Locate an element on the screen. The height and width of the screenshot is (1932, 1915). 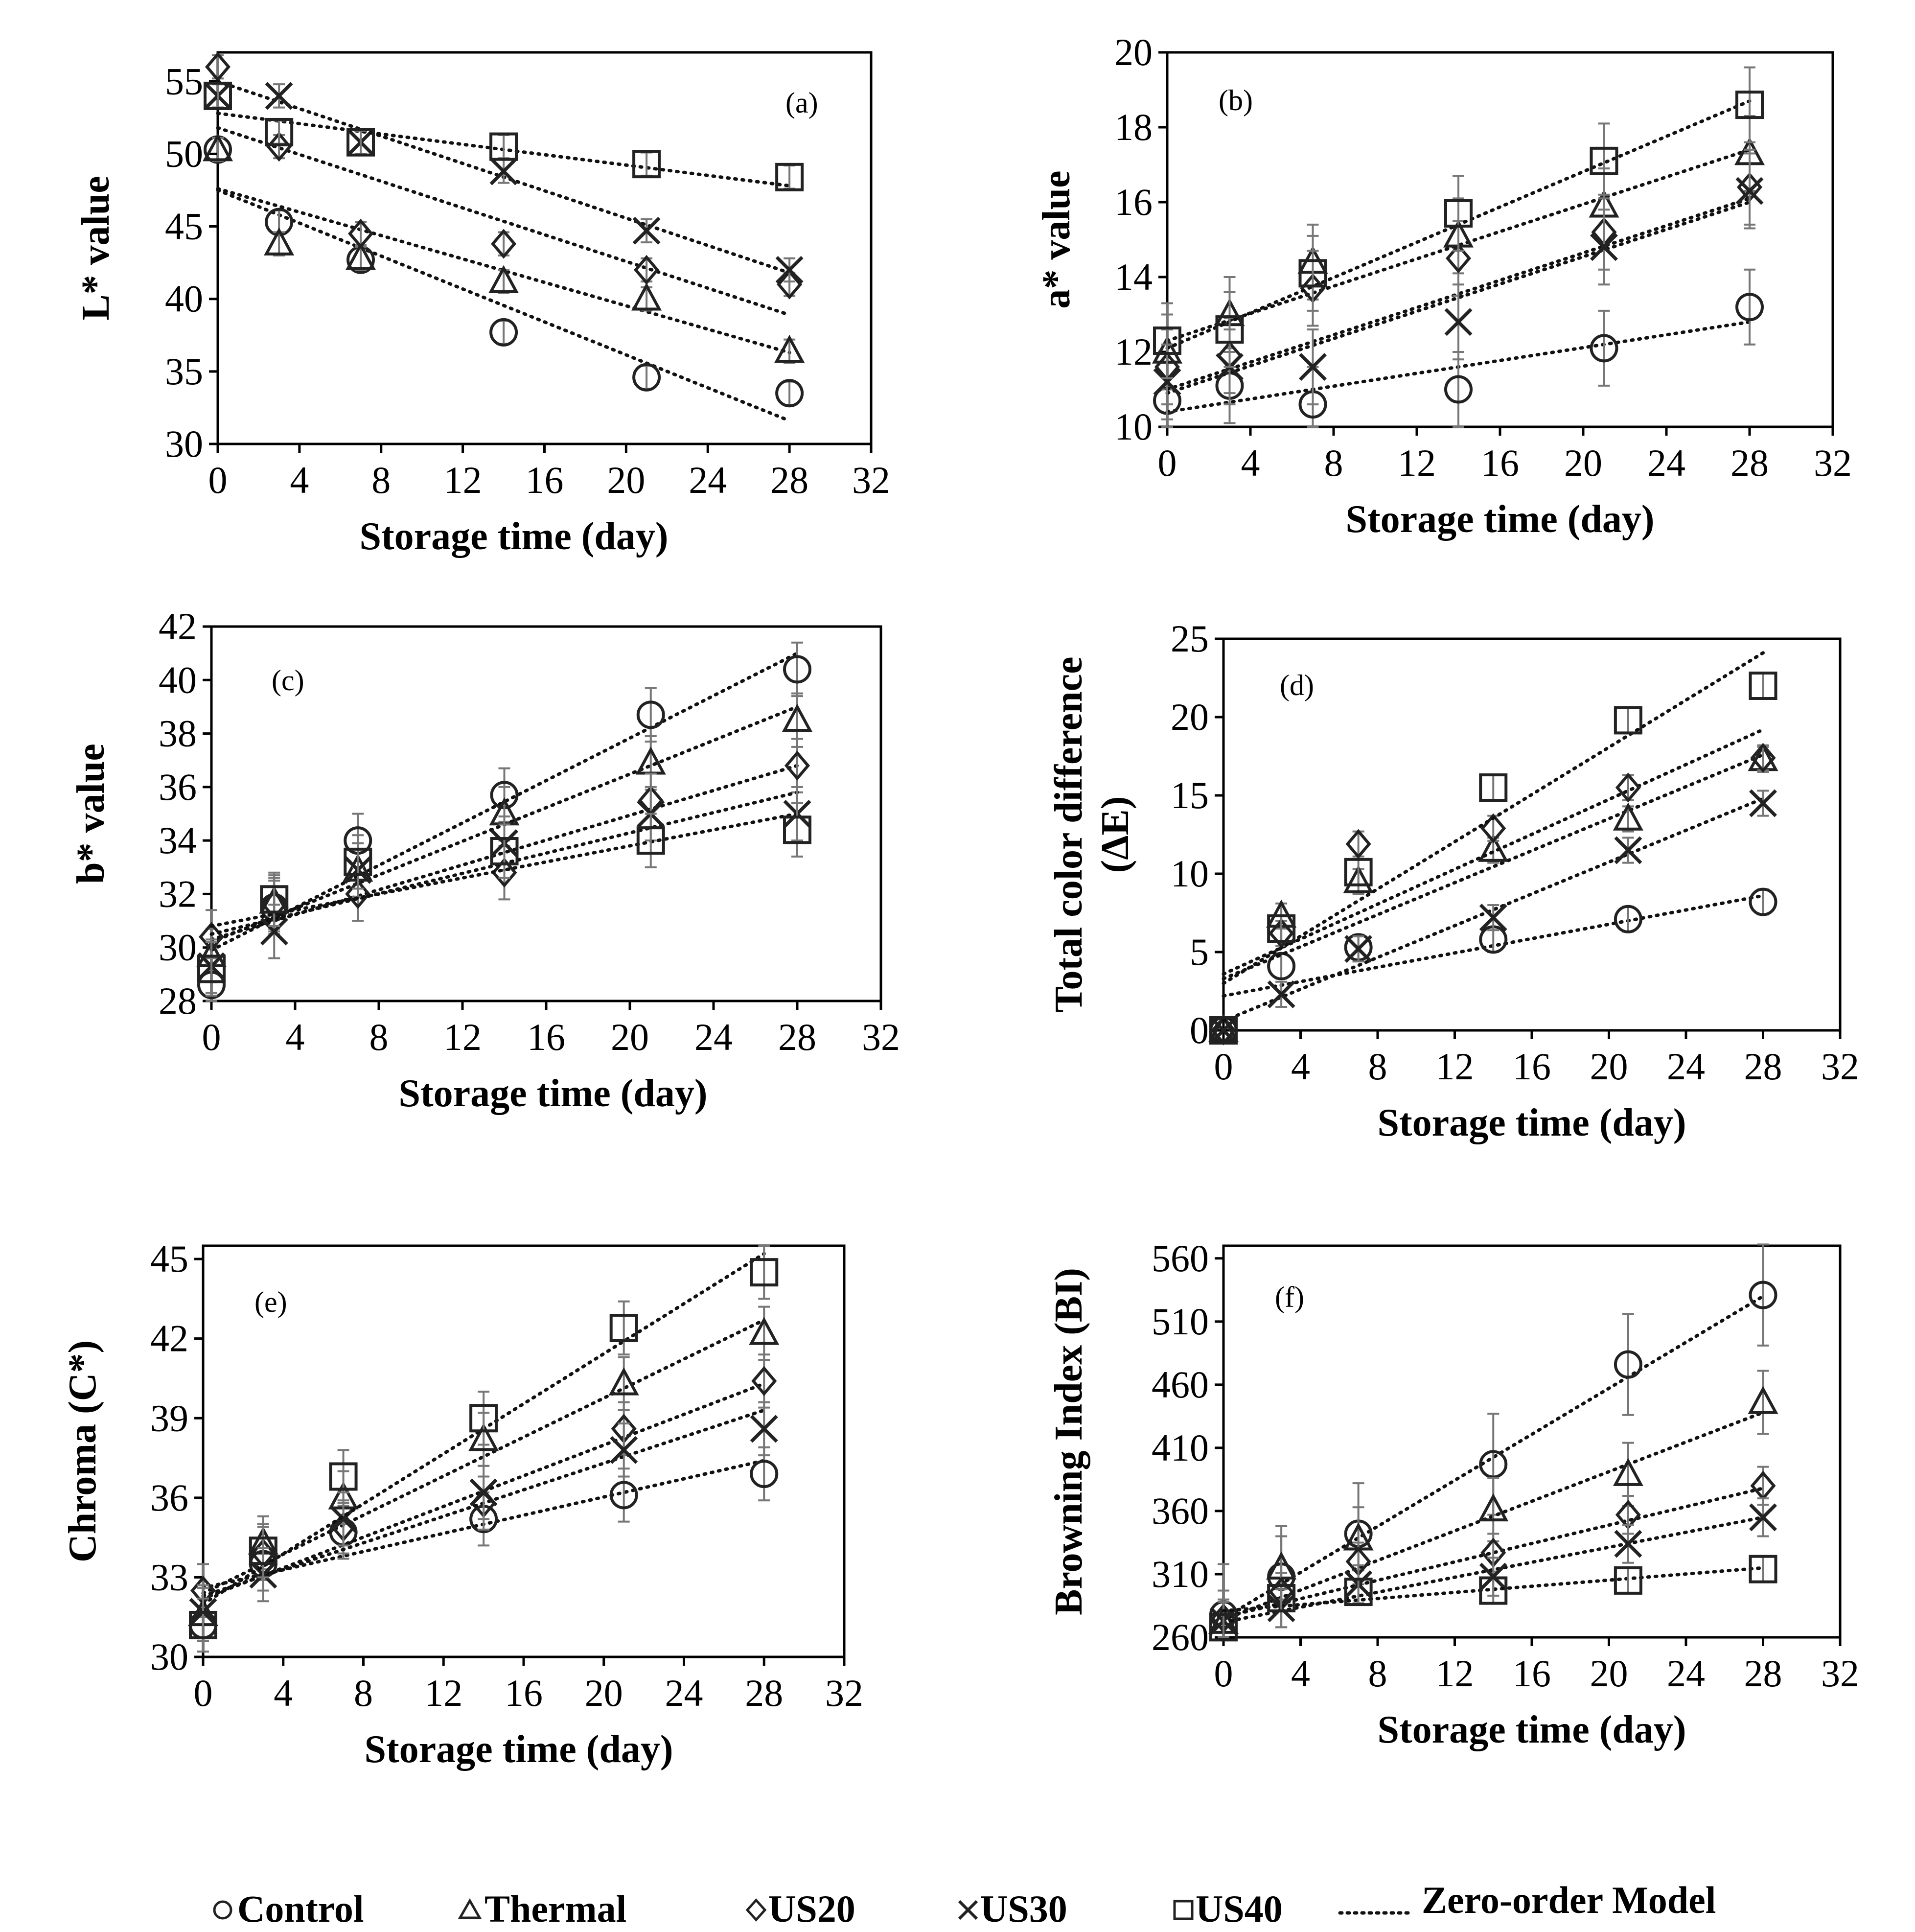
panel-b-fit-line-us30 is located at coordinates (1458, 297).